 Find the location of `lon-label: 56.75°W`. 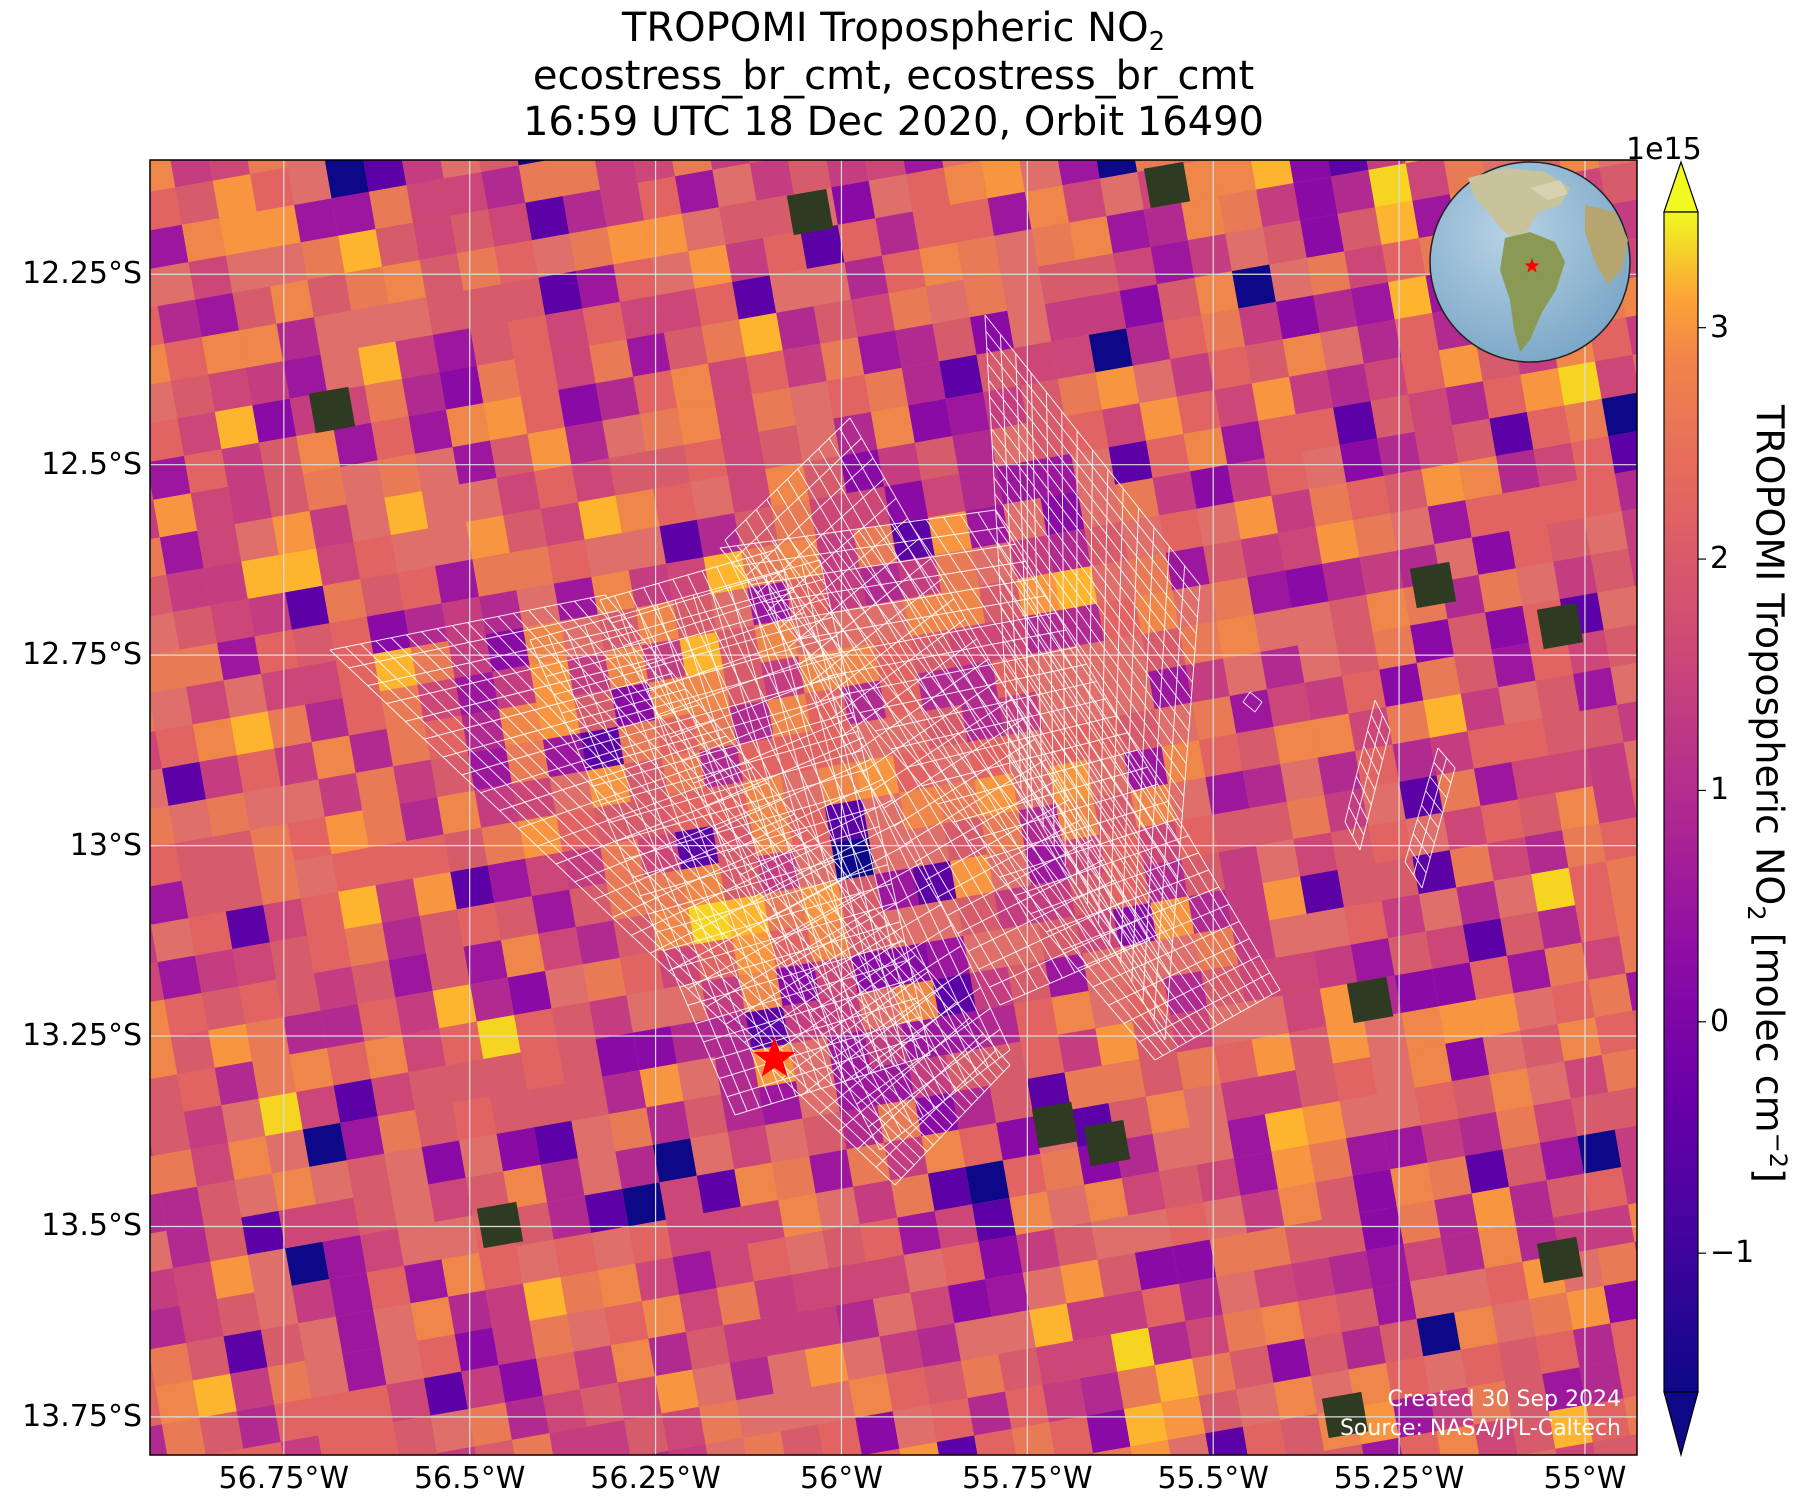

lon-label: 56.75°W is located at coordinates (284, 1478).